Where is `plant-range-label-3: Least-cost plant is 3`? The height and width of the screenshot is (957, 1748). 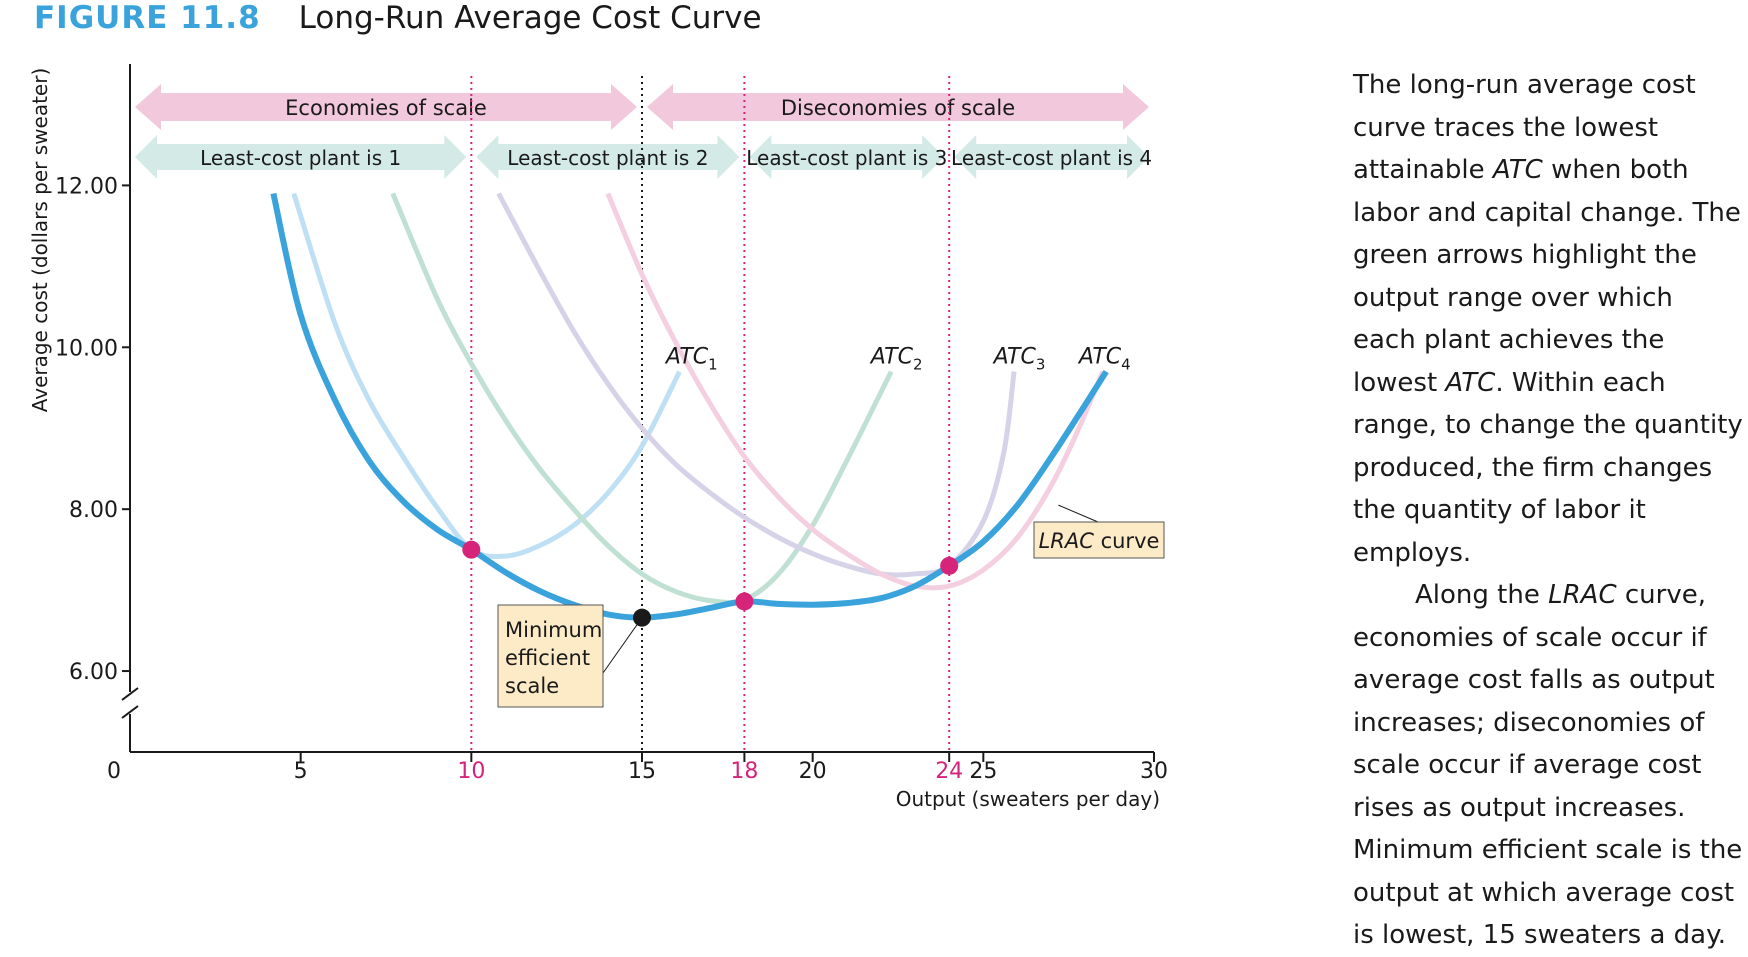
plant-range-label-3: Least-cost plant is 3 is located at coordinates (846, 158).